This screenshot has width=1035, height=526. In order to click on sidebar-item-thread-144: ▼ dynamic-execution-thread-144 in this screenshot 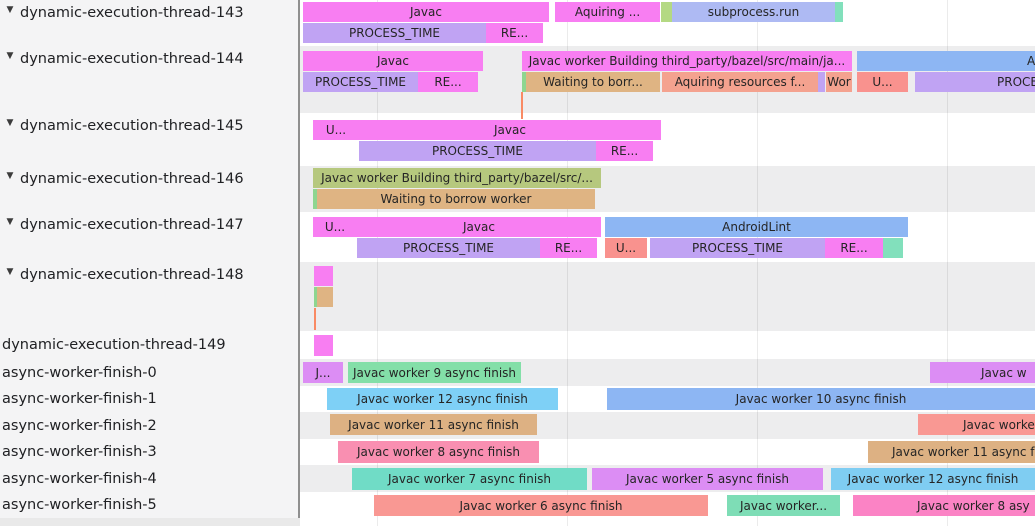, I will do `click(149, 79)`.